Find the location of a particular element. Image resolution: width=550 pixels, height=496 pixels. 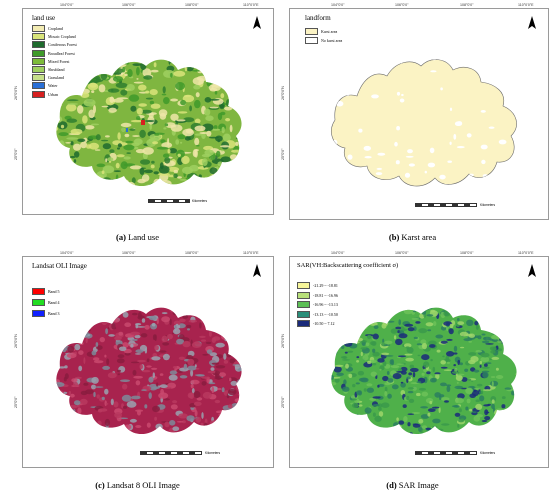

scale-label: Kilometers is located at coordinates (213, 453).